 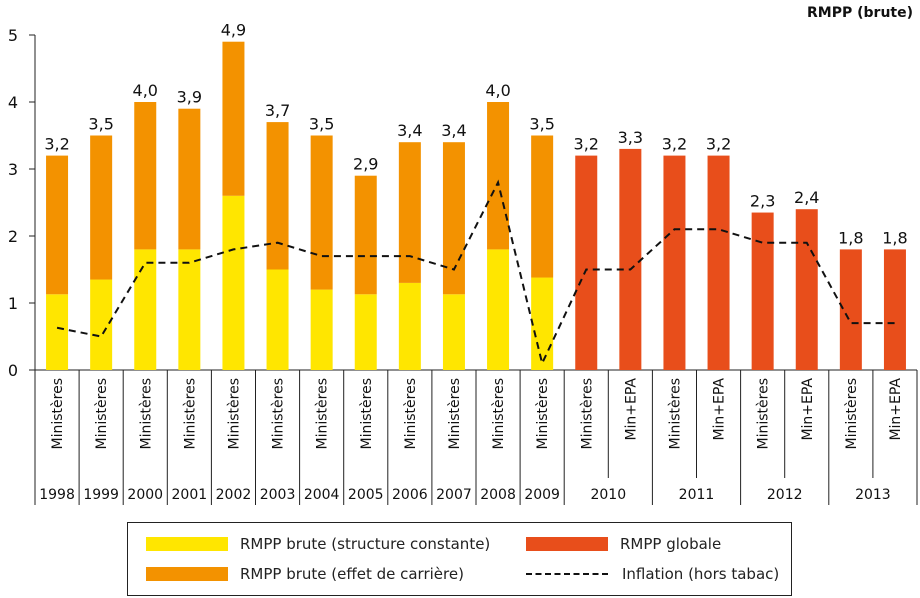 What do you see at coordinates (187, 574) in the screenshot?
I see `legend-swatch-orange` at bounding box center [187, 574].